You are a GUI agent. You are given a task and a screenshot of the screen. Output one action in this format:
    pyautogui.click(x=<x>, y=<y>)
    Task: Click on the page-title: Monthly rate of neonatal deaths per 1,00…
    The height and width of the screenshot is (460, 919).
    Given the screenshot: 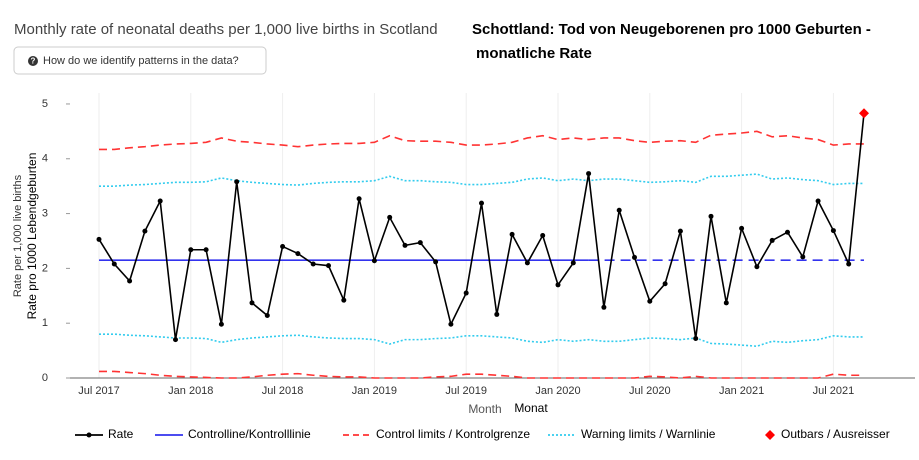 What is the action you would take?
    pyautogui.click(x=226, y=29)
    